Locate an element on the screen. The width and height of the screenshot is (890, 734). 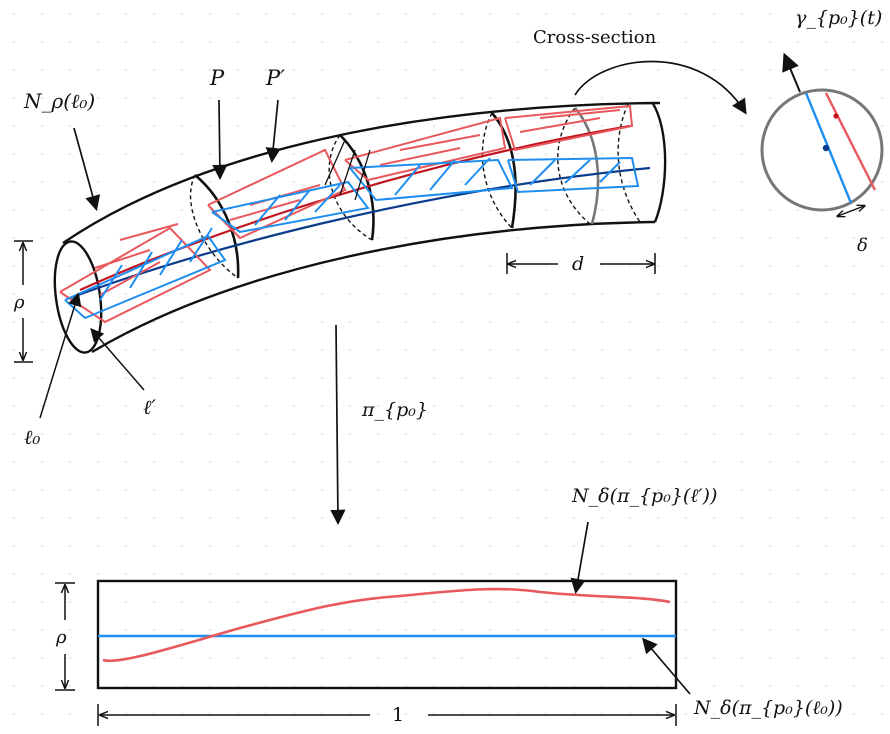
projected-ell-prime-curve is located at coordinates (386, 625).